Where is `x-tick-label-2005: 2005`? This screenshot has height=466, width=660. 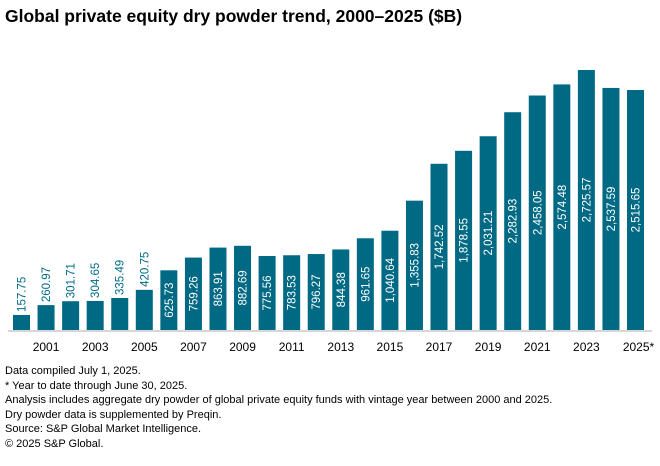 x-tick-label-2005: 2005 is located at coordinates (144, 347).